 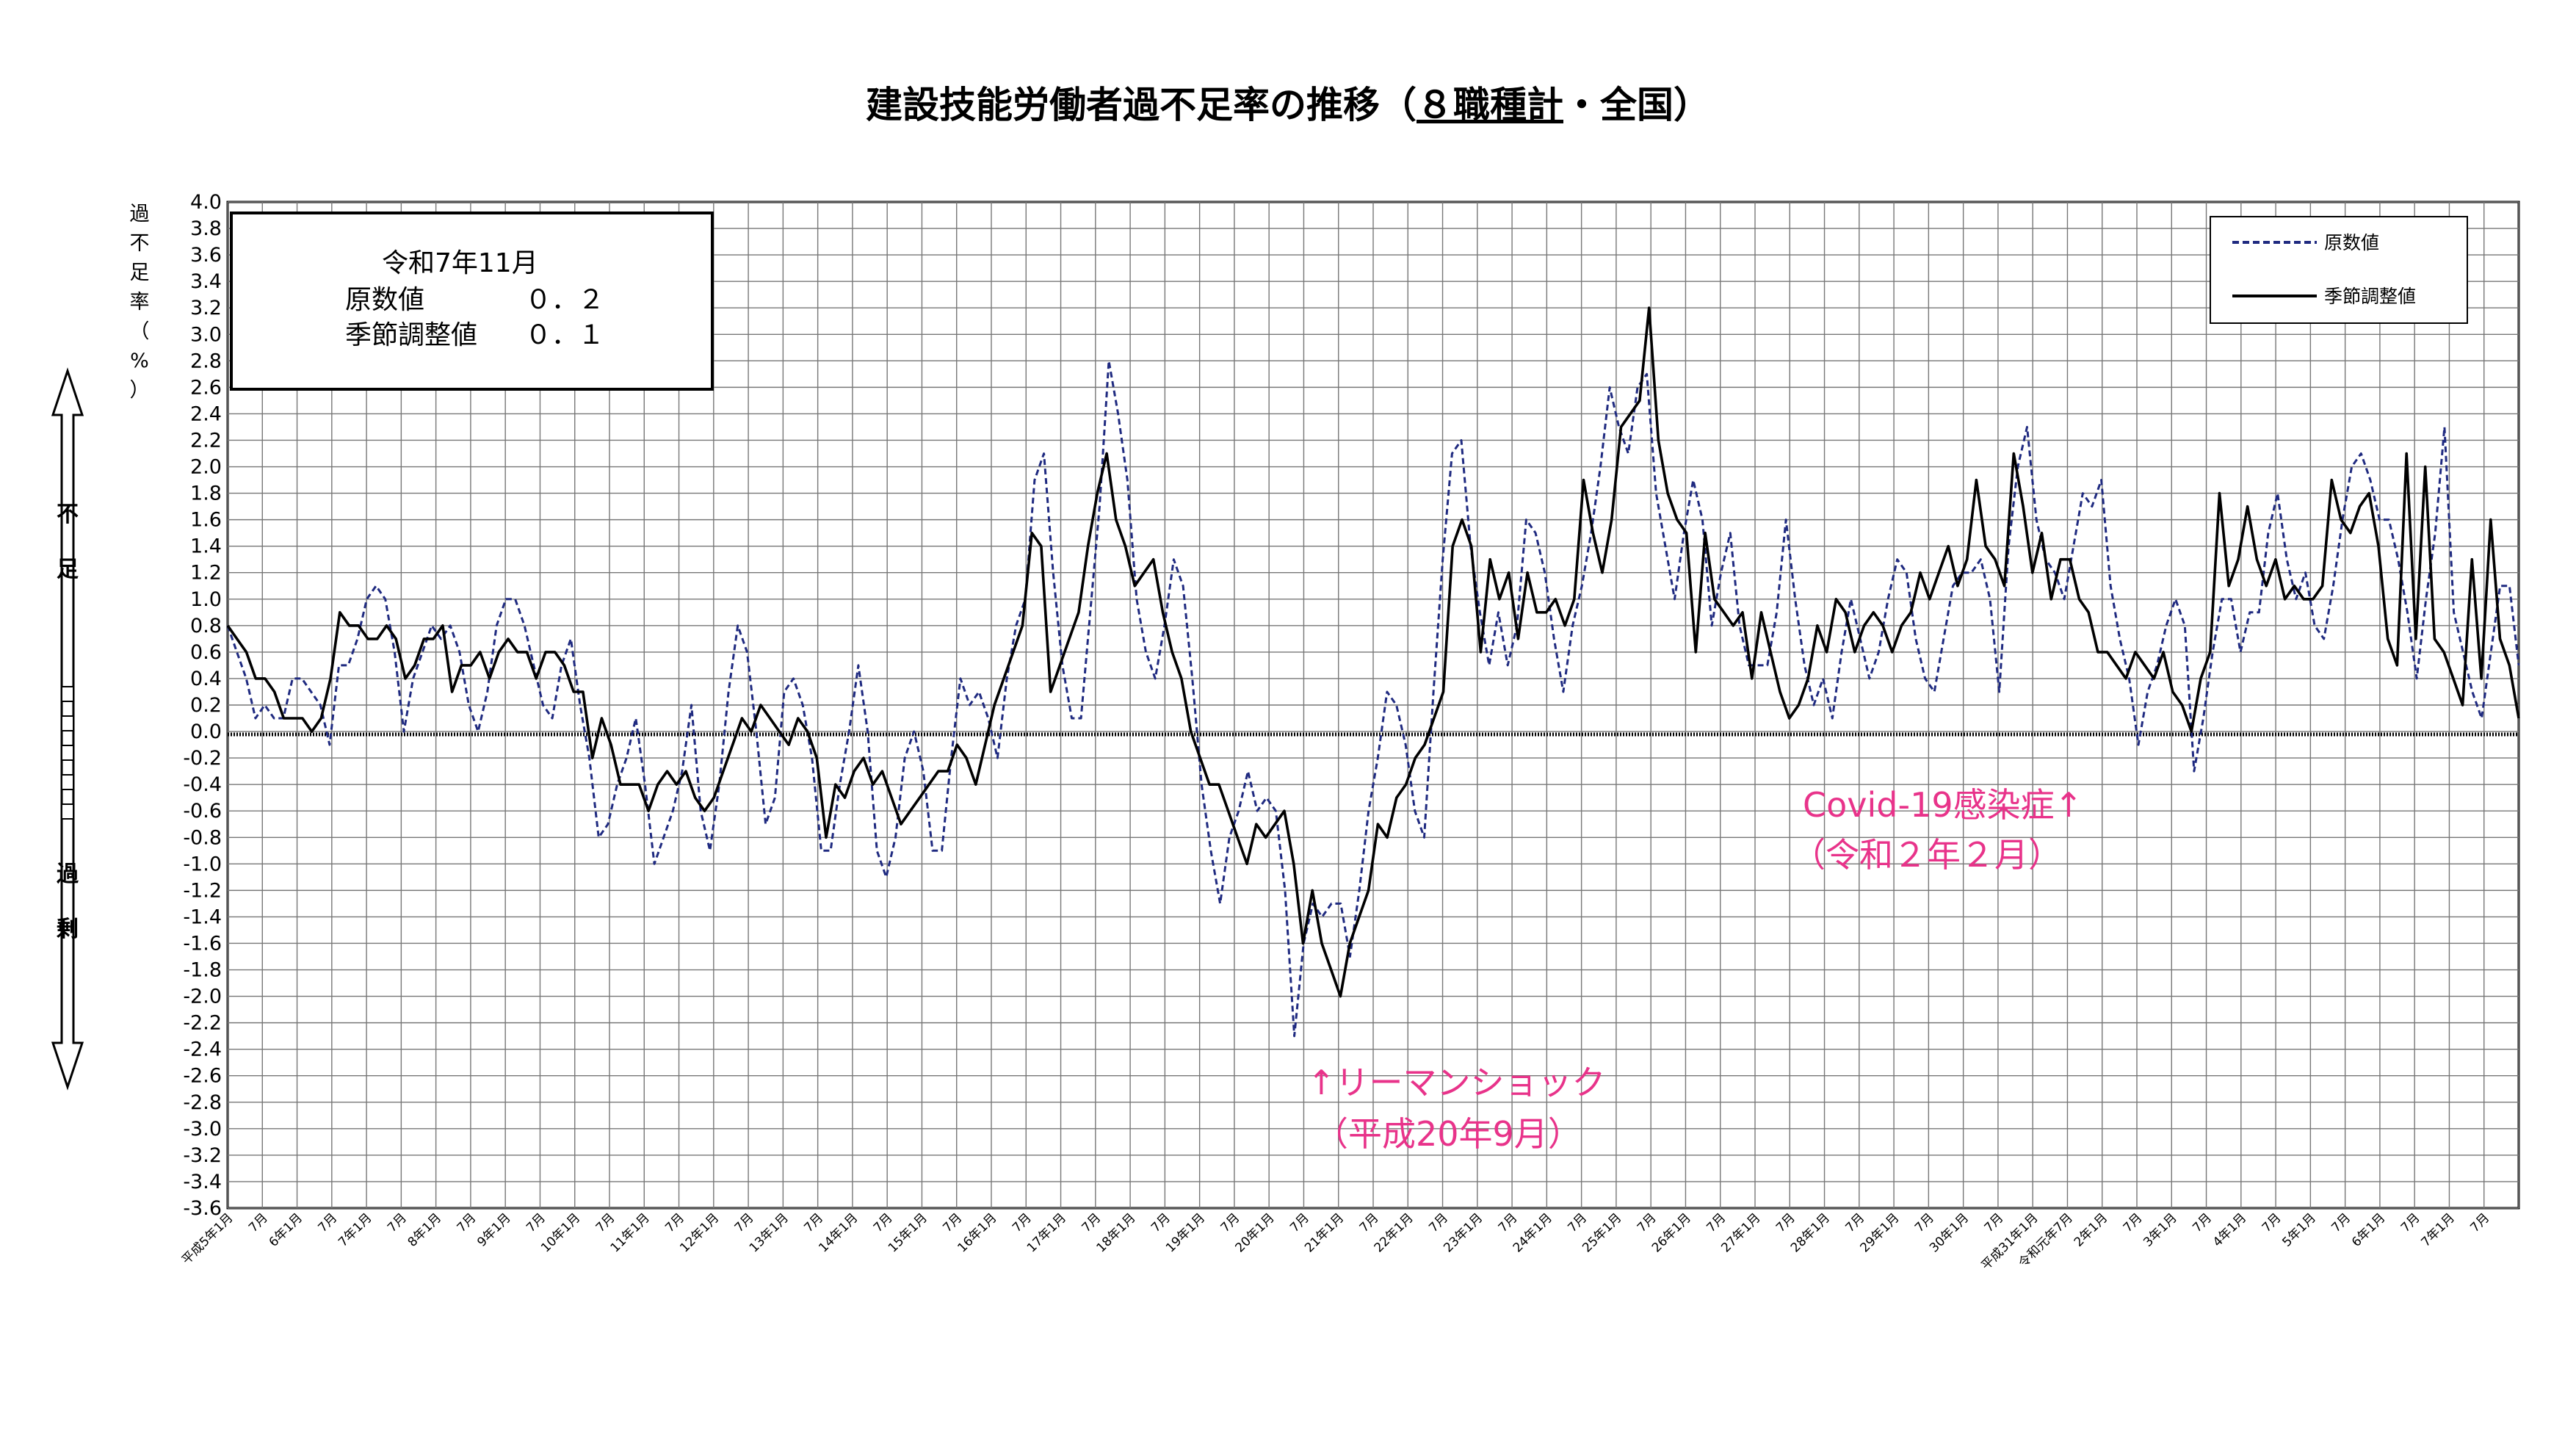 I want to click on y-tick-label: 0.6, so click(x=206, y=652).